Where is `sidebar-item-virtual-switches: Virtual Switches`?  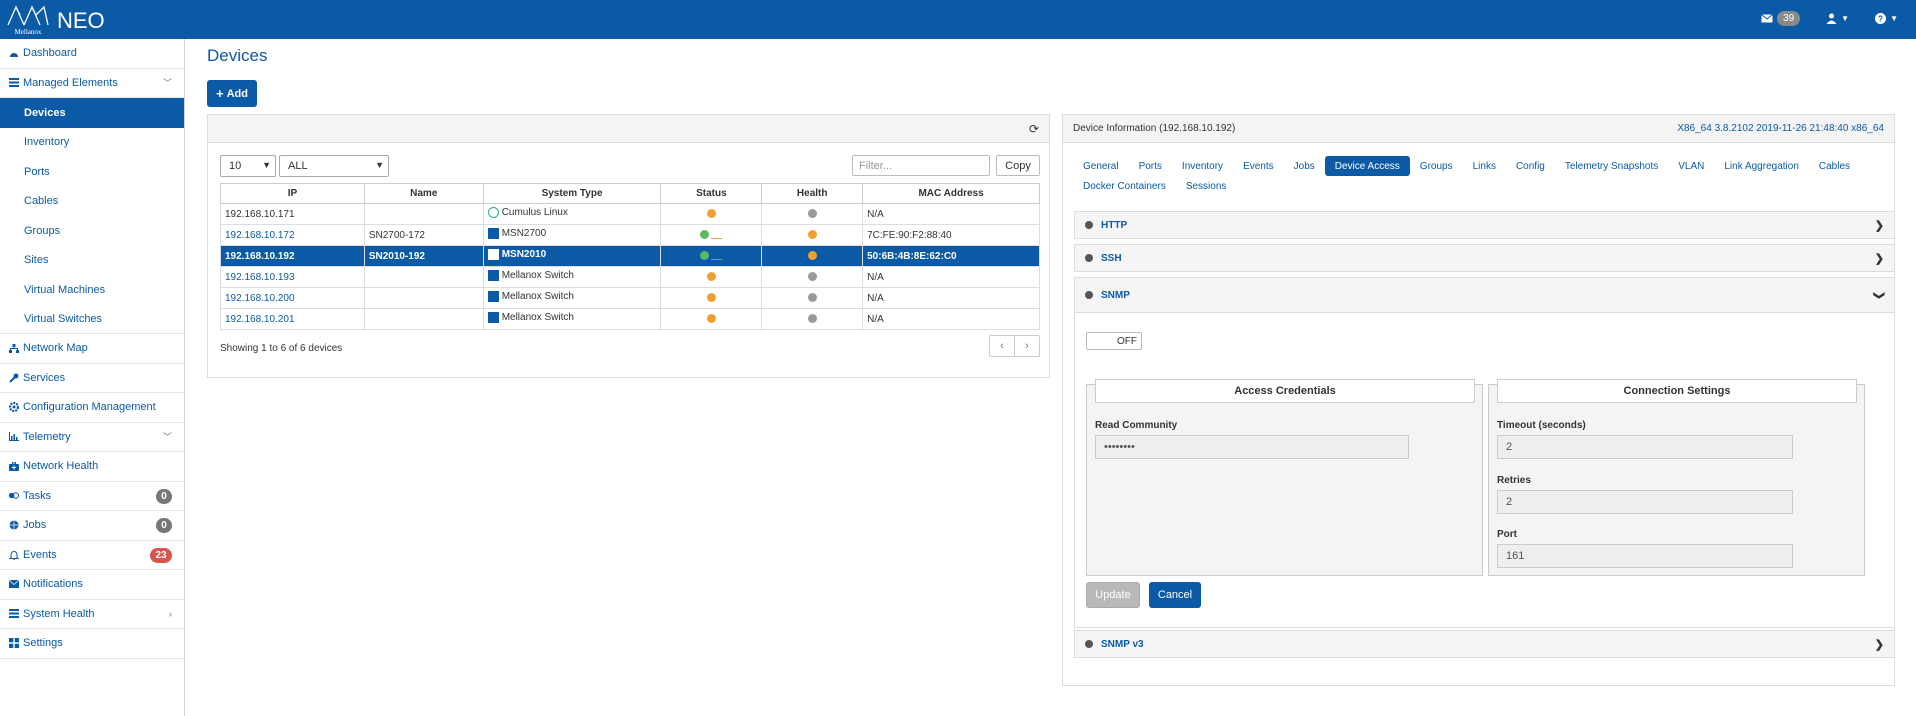 sidebar-item-virtual-switches: Virtual Switches is located at coordinates (92, 319).